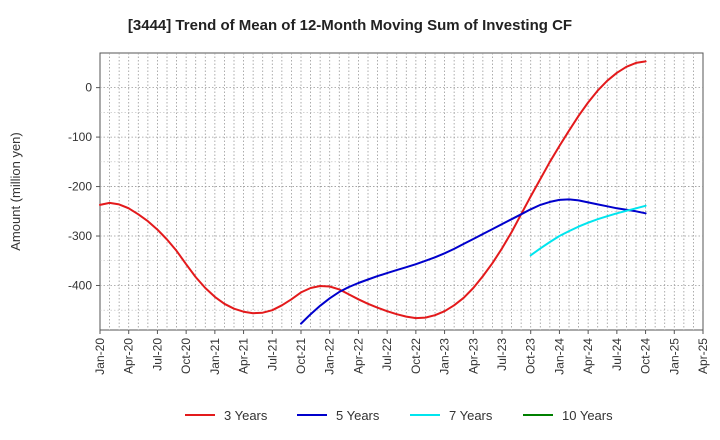  I want to click on y-axis: 0 -100 -200 -300 -400, so click(84, 186).